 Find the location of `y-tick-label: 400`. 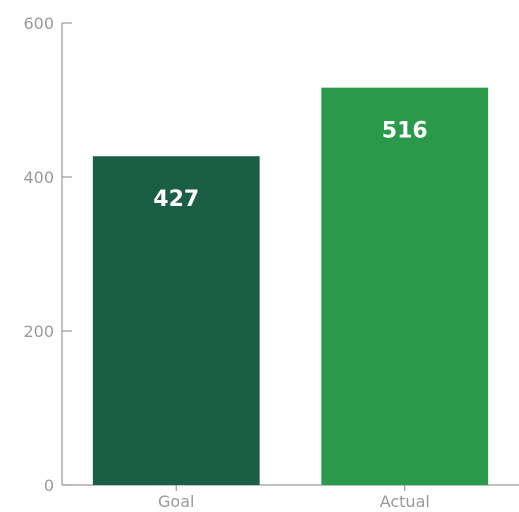

y-tick-label: 400 is located at coordinates (38, 177).